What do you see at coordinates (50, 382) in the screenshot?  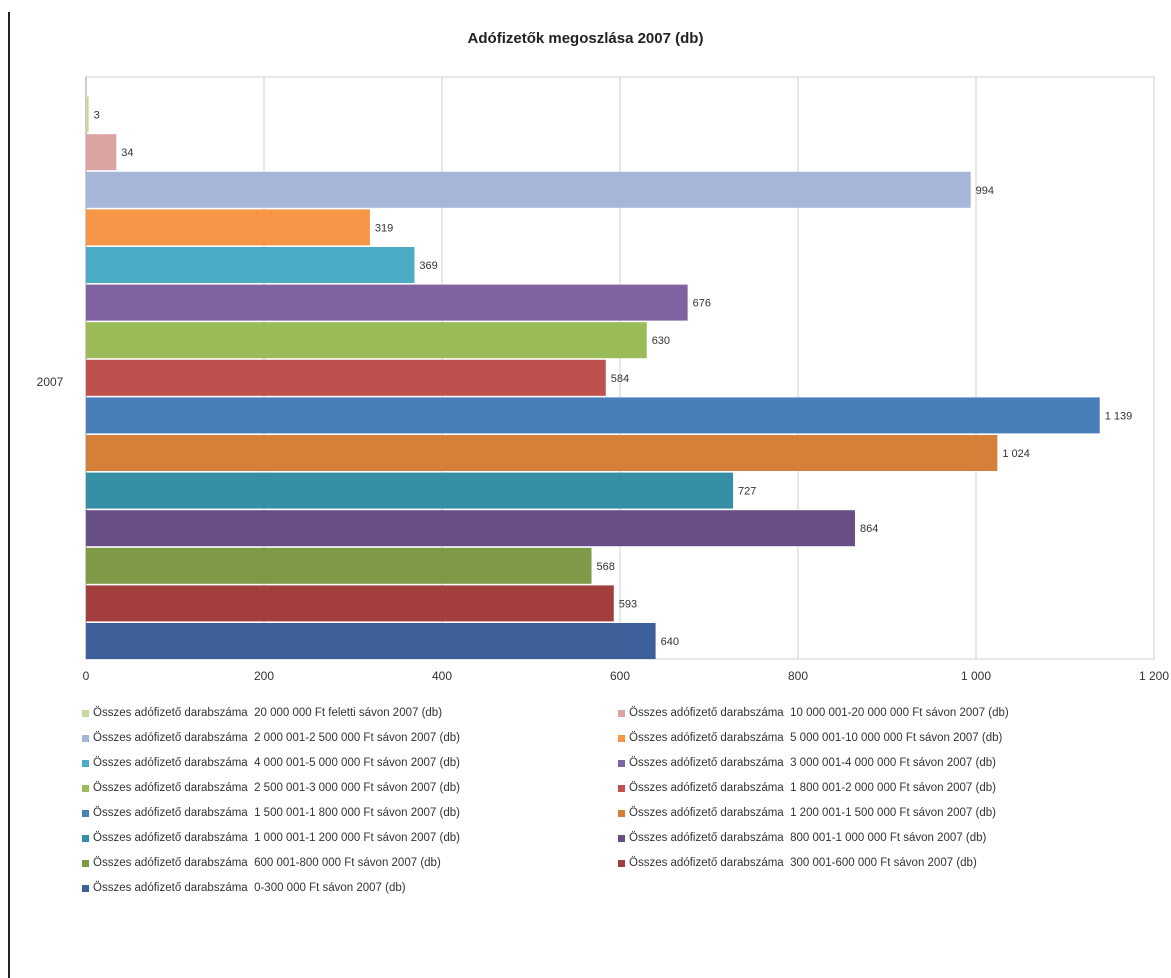 I see `y-category-label: 2007` at bounding box center [50, 382].